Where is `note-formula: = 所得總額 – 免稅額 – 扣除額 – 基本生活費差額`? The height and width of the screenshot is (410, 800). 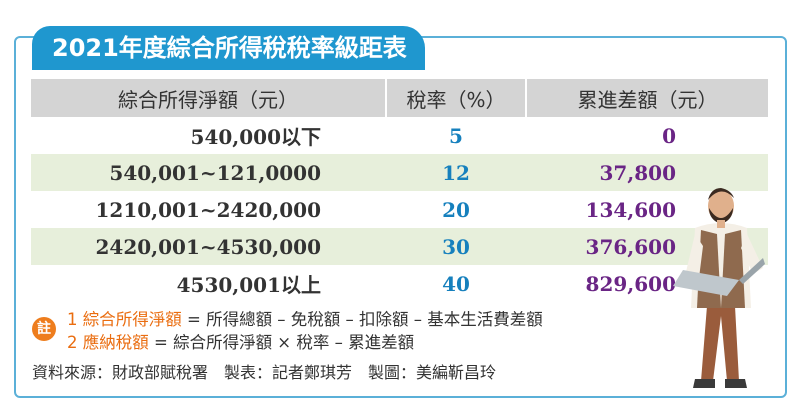 note-formula: = 所得總額 – 免稅額 – 扣除額 – 基本生活費差額 is located at coordinates (362, 319).